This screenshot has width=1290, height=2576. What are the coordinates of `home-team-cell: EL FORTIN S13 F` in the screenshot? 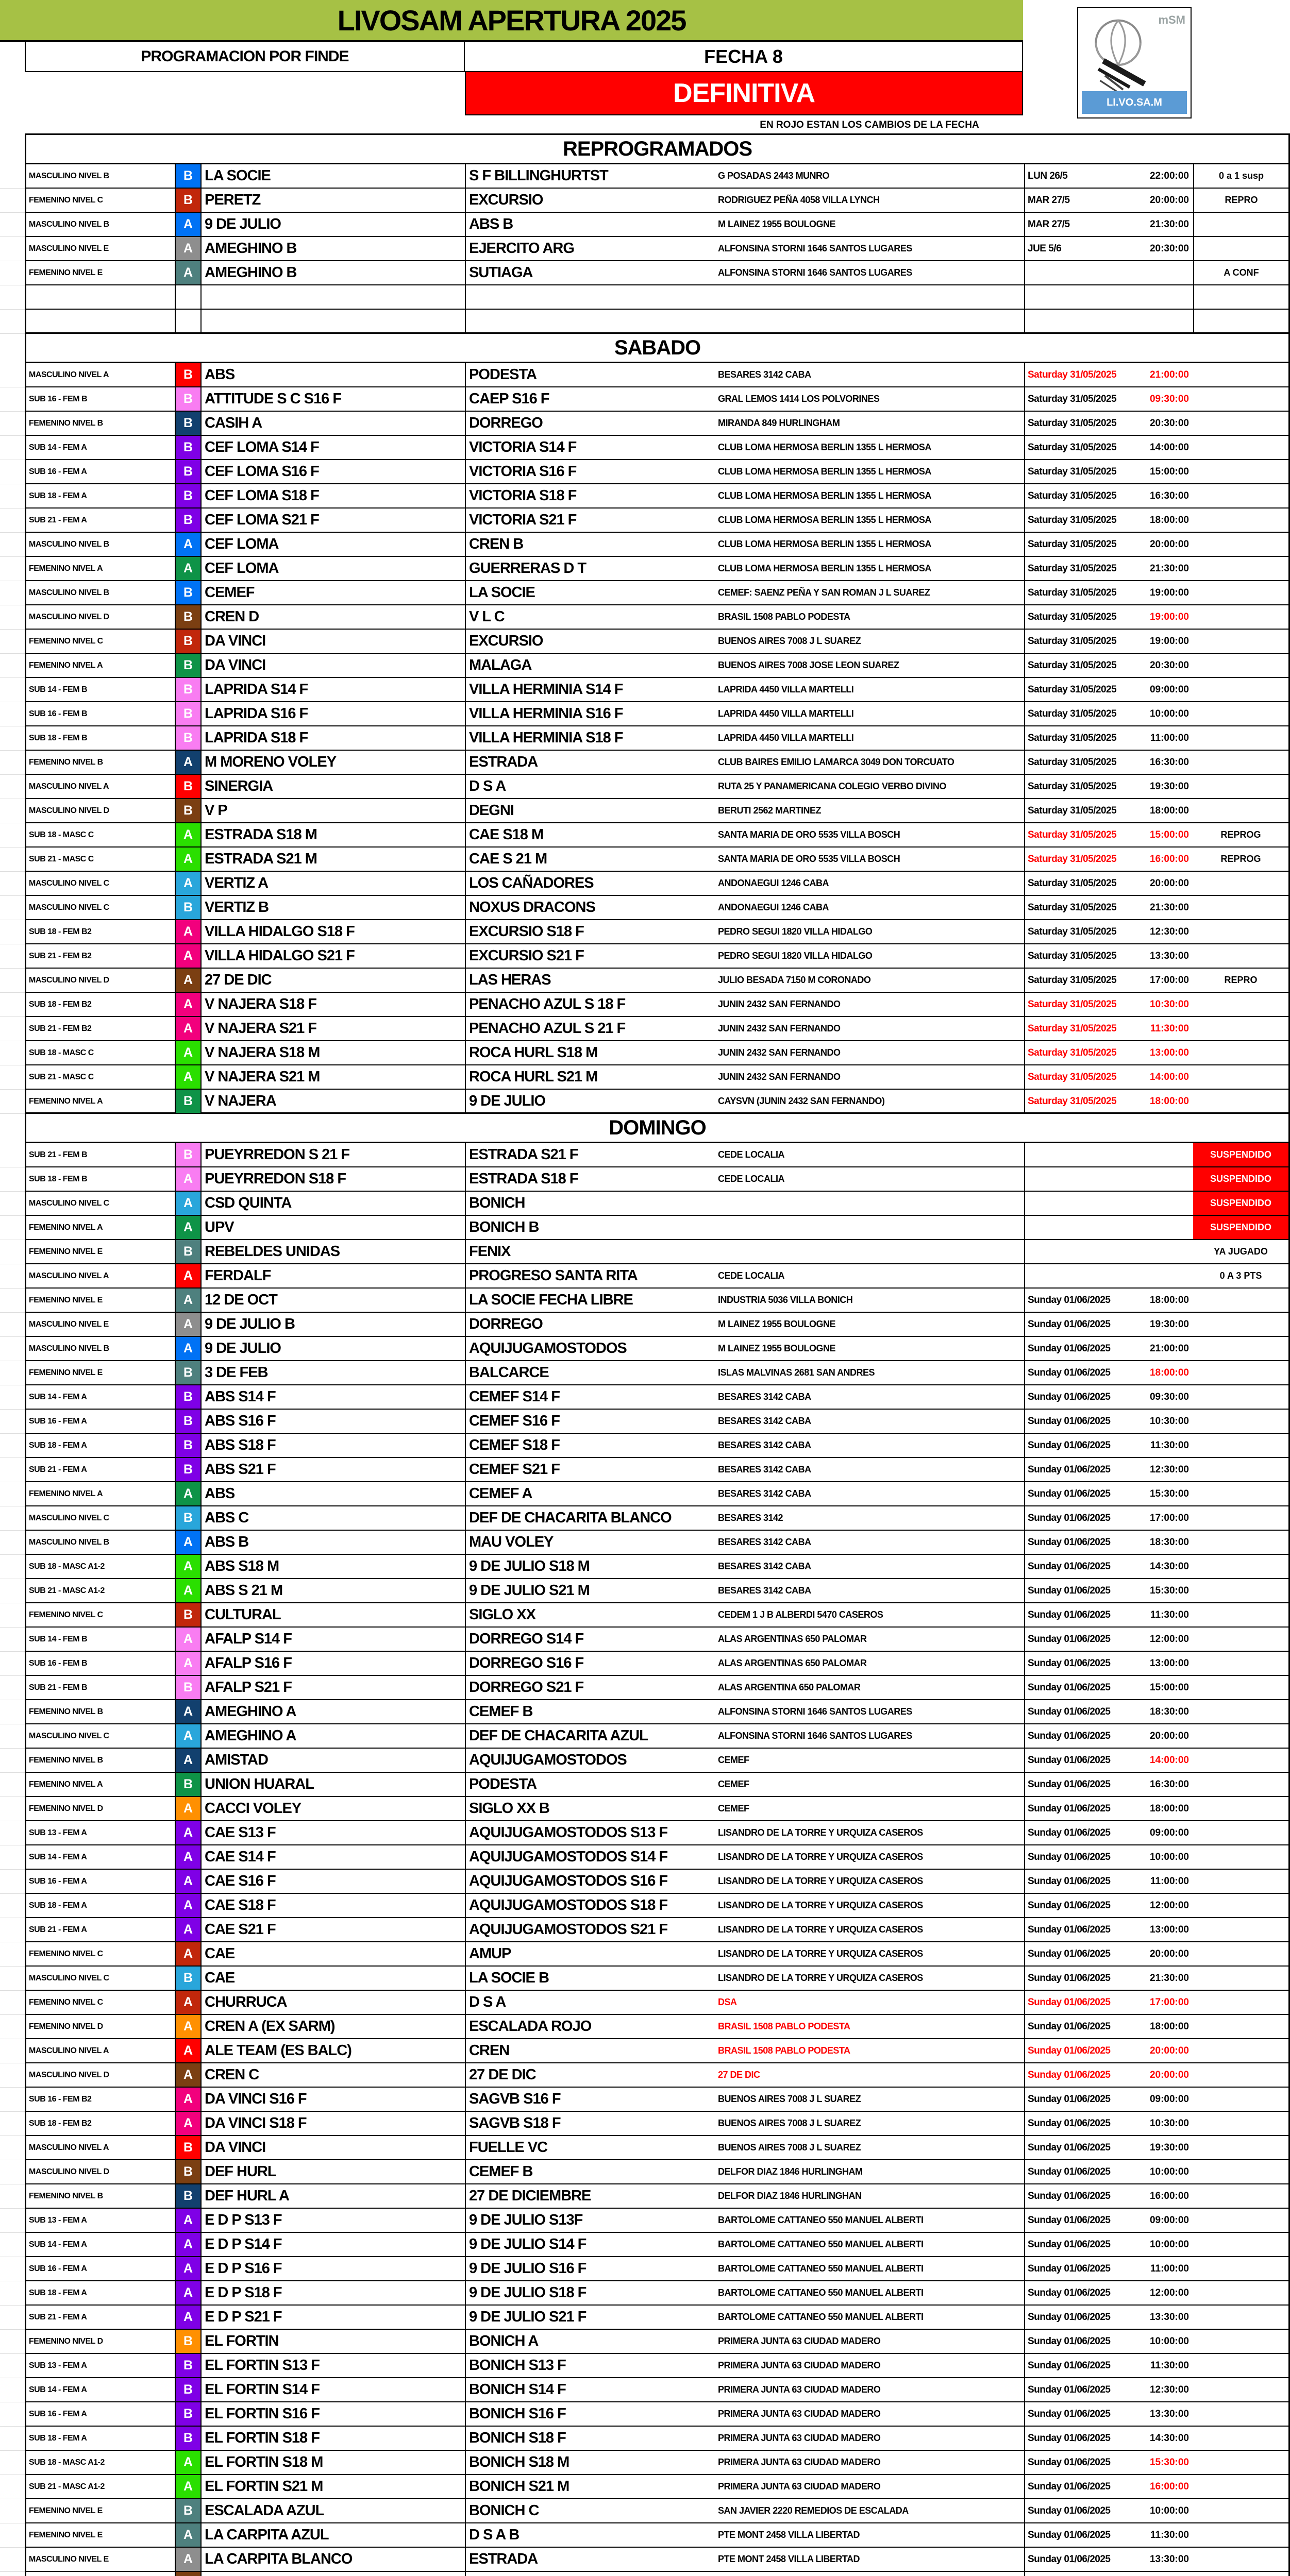 It's located at (333, 2366).